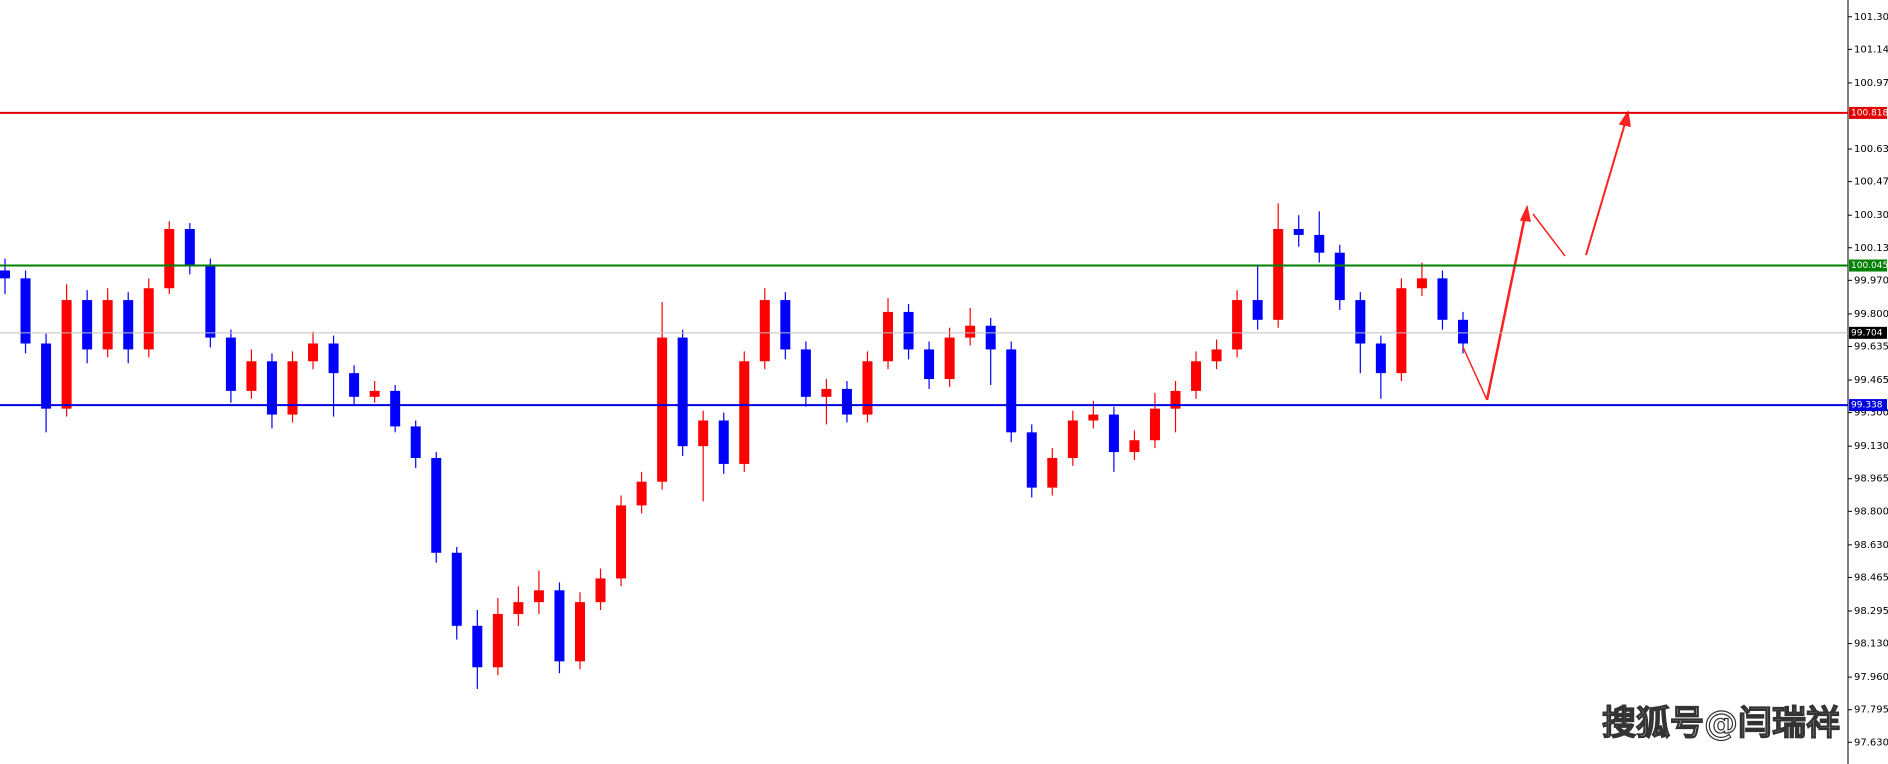 This screenshot has width=1888, height=764. I want to click on y-tick-label: 101.305, so click(1871, 17).